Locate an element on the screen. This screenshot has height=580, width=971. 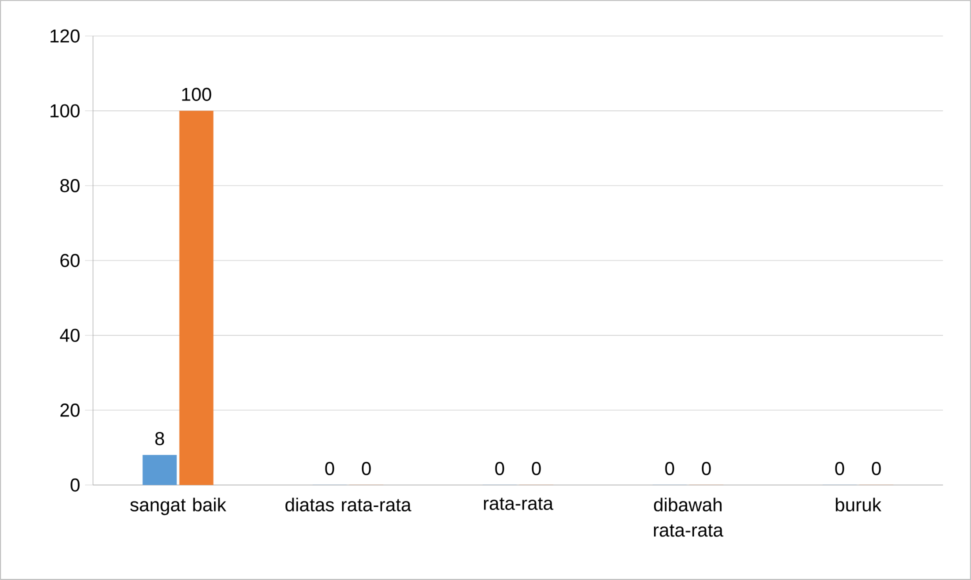
x-tick-label: sangat baik is located at coordinates (178, 507).